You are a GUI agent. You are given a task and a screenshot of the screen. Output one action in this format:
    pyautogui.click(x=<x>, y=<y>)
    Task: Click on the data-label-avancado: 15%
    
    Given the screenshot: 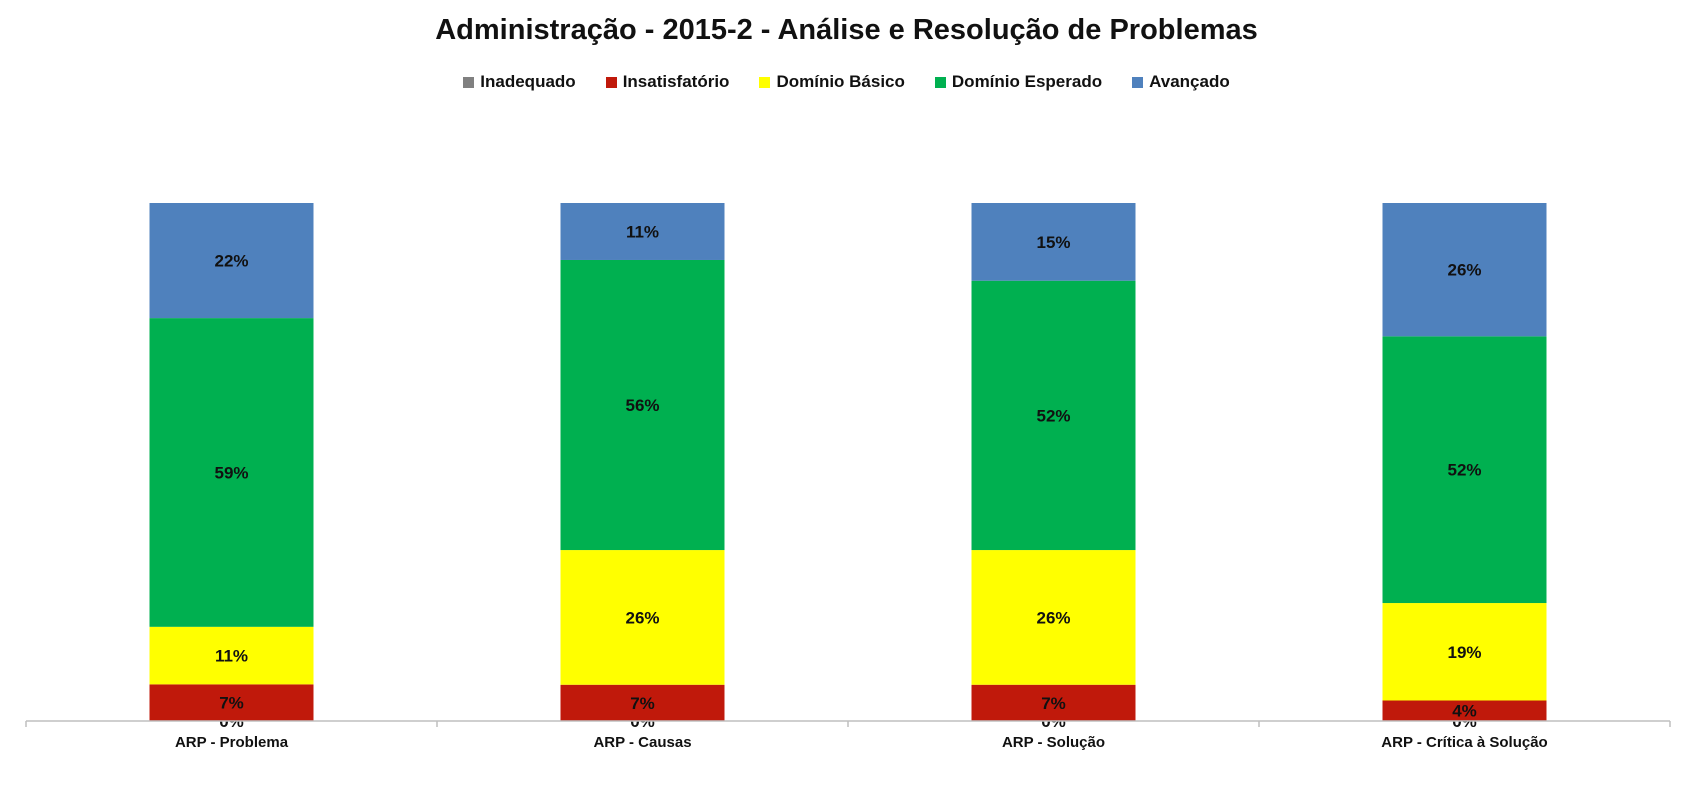 What is the action you would take?
    pyautogui.click(x=1053, y=242)
    